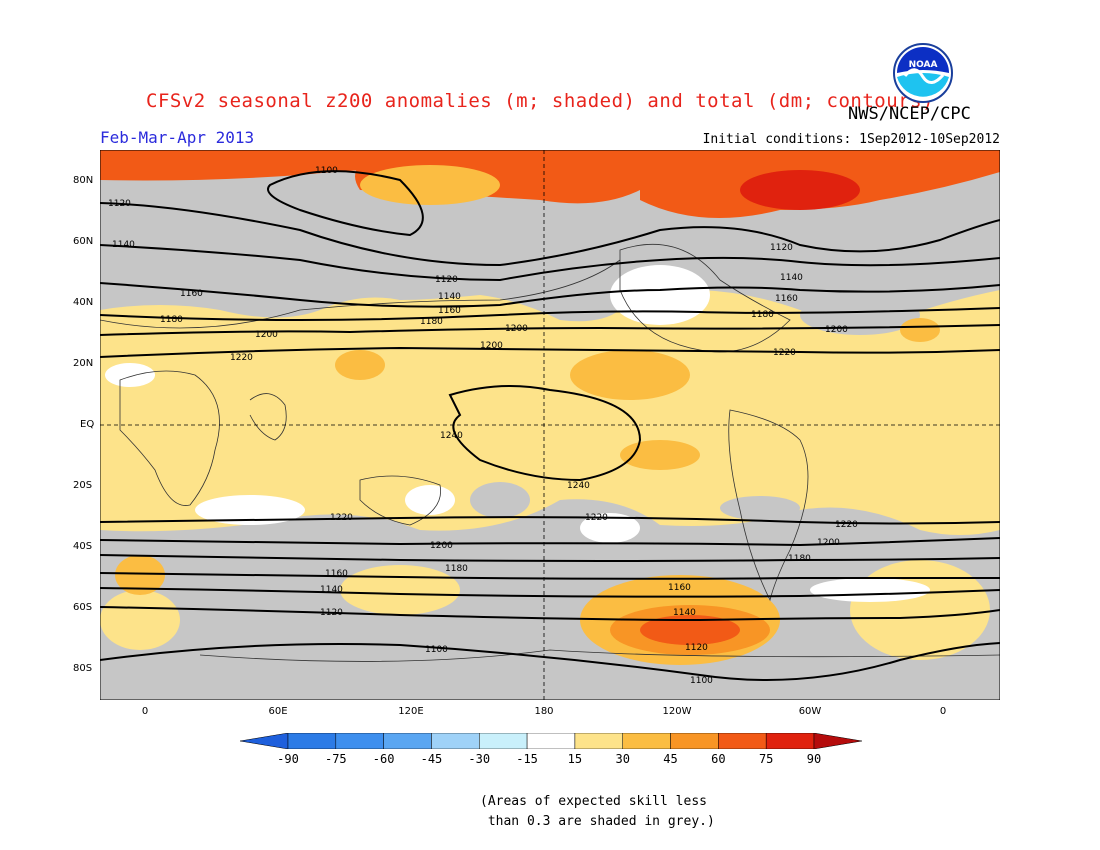 The width and height of the screenshot is (1100, 850). I want to click on lon-label: 60E, so click(278, 711).